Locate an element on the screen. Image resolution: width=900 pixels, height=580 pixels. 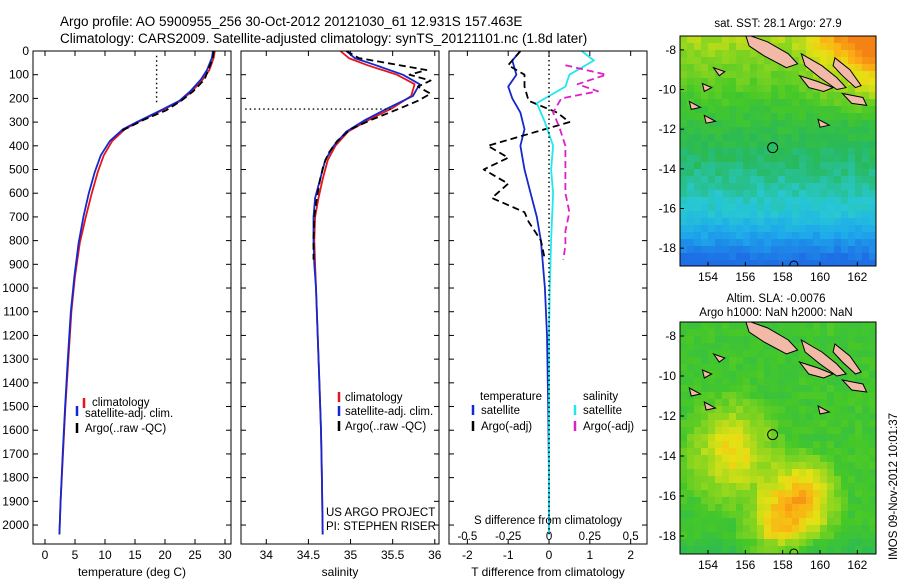
depth-tick-label: 1900 is located at coordinates (15, 501).